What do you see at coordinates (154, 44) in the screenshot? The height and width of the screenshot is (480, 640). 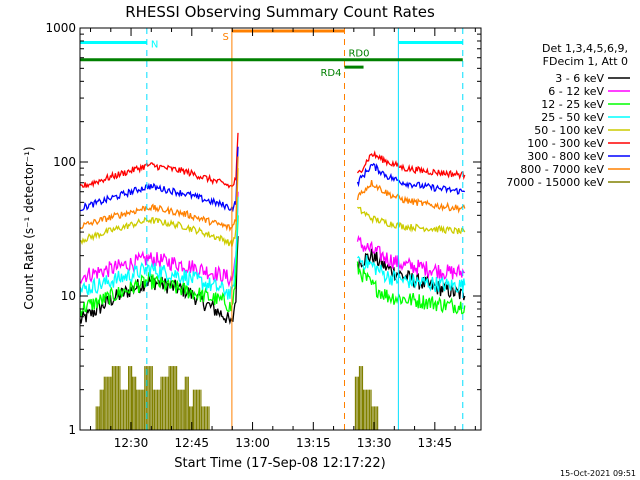 I see `annotation-label-n: N` at bounding box center [154, 44].